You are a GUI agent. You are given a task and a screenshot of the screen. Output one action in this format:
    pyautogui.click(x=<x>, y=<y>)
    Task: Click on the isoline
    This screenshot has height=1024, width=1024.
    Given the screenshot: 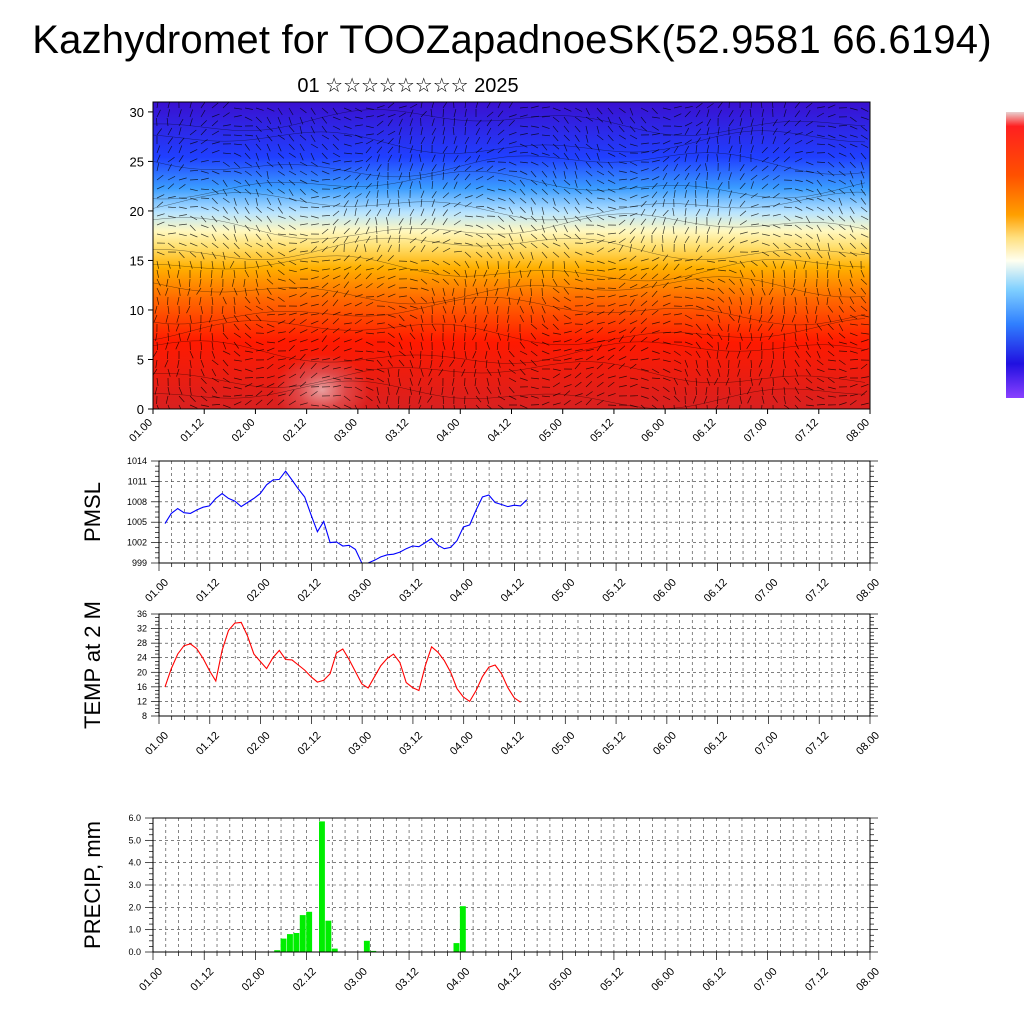 What is the action you would take?
    pyautogui.click(x=509, y=206)
    